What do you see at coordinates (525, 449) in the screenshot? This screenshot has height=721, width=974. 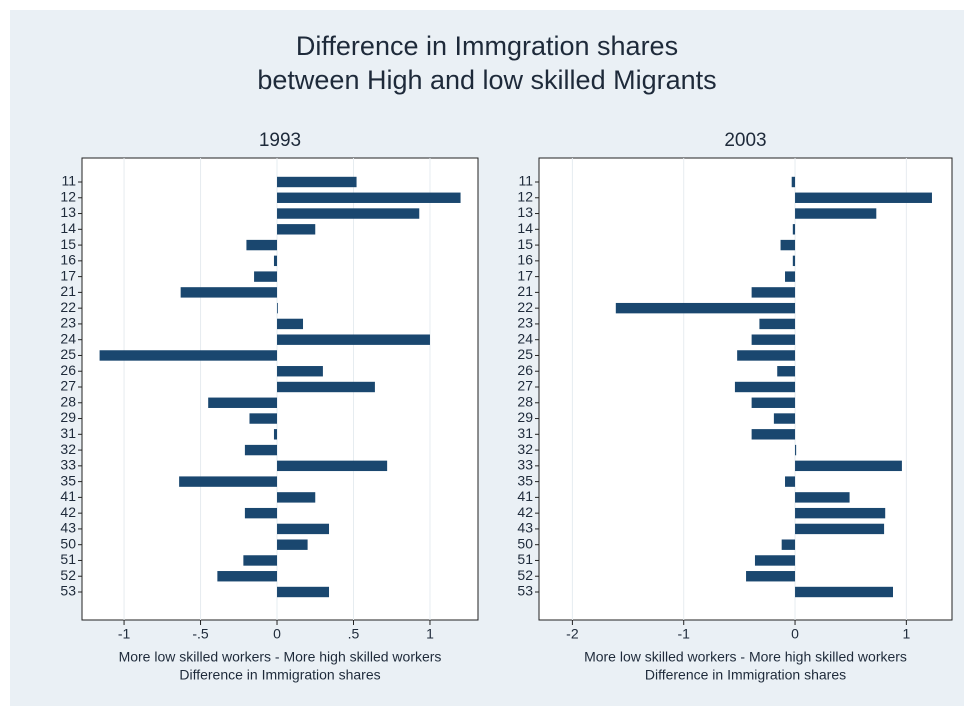 I see `y-tick-label: 32` at bounding box center [525, 449].